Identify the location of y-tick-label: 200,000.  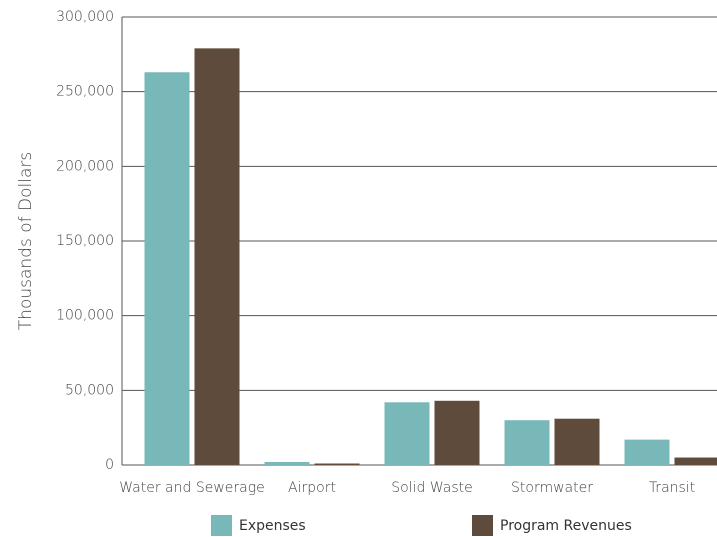
(85, 166).